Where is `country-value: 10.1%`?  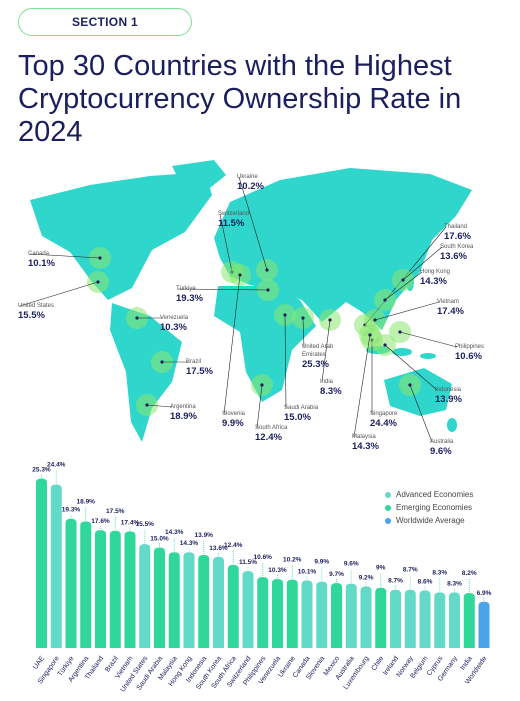 country-value: 10.1% is located at coordinates (41, 263).